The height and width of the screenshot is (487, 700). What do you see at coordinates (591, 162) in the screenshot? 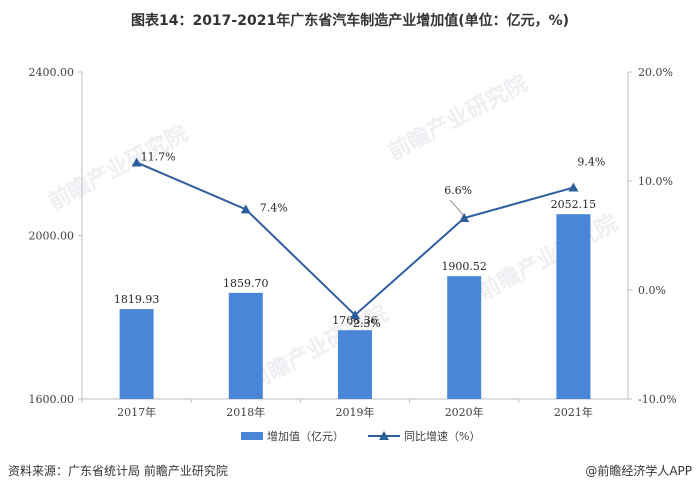
I see `line-data-label: 9.4%` at bounding box center [591, 162].